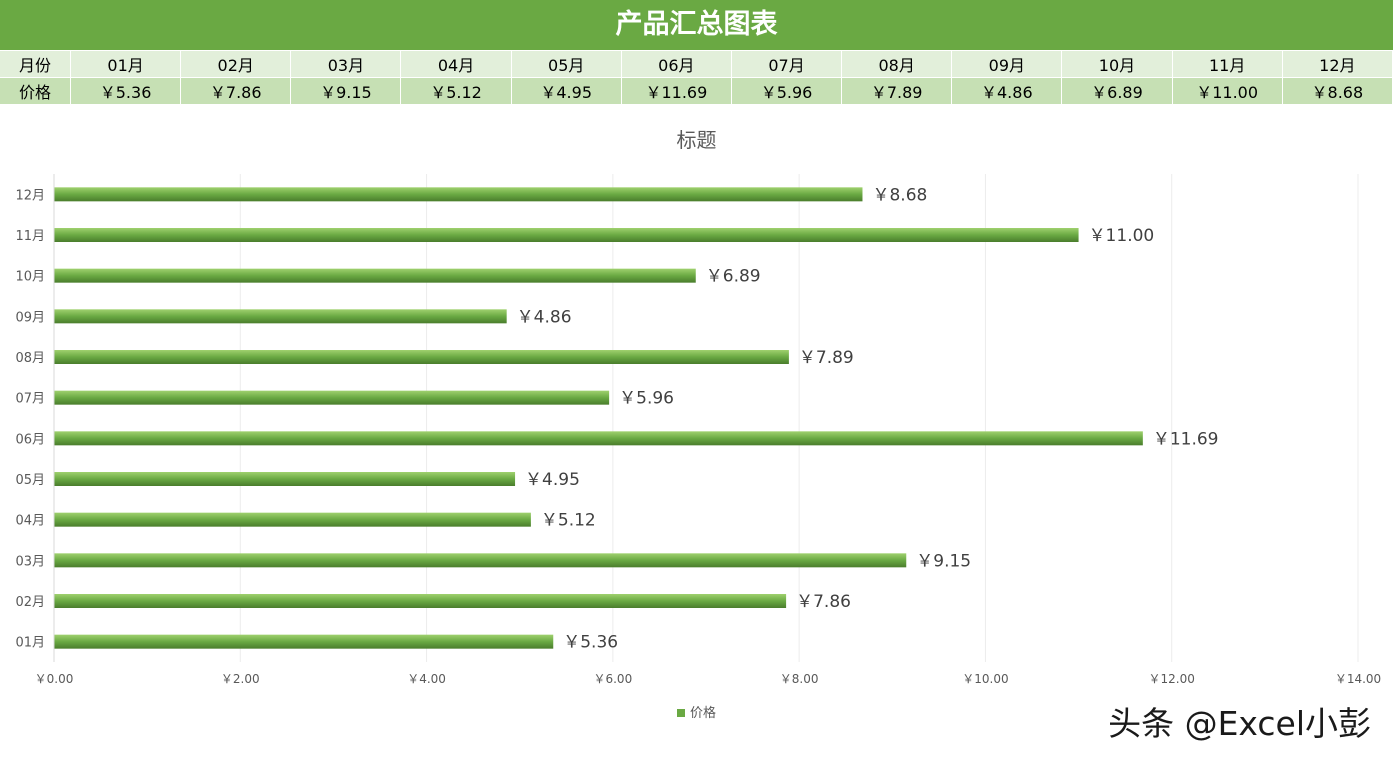 The image size is (1393, 759). Describe the element at coordinates (897, 64) in the screenshot. I see `month-cell: 08月` at that location.